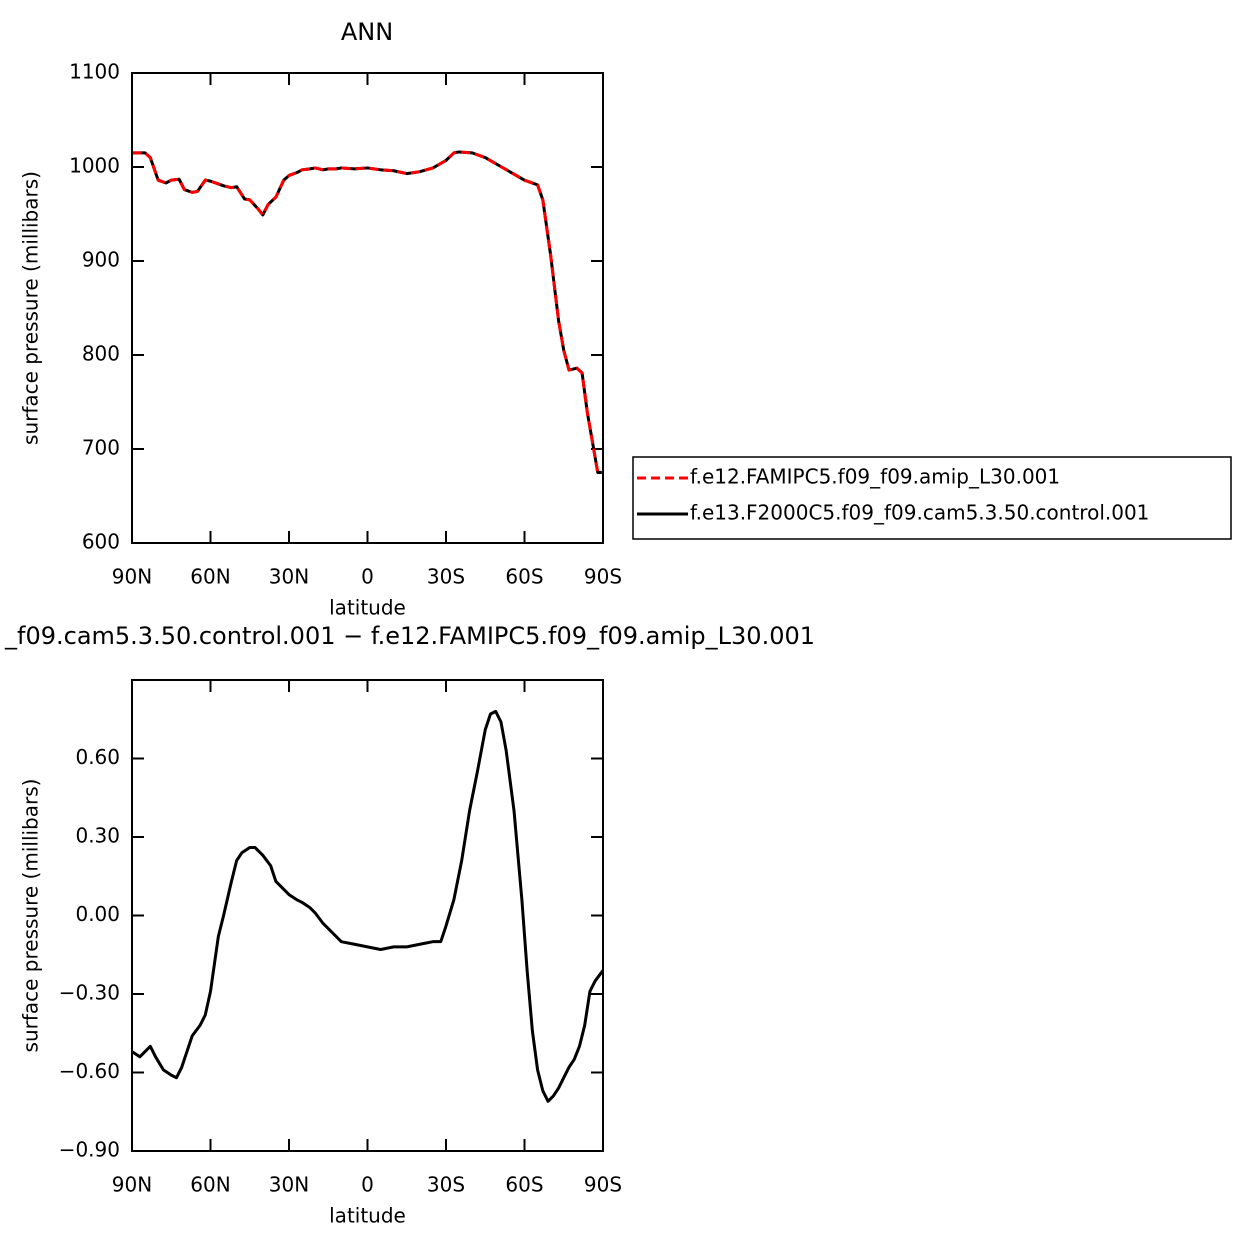 This screenshot has width=1249, height=1247. Describe the element at coordinates (94, 166) in the screenshot. I see `y-tick-label: 1000` at that location.